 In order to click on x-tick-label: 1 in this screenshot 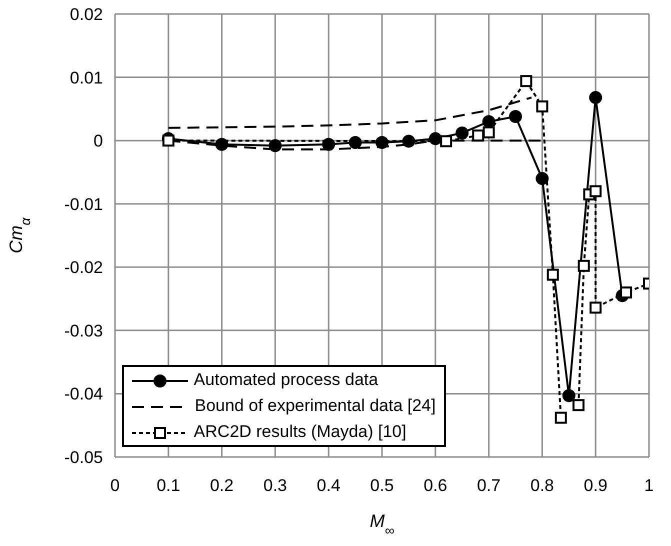, I will do `click(649, 486)`.